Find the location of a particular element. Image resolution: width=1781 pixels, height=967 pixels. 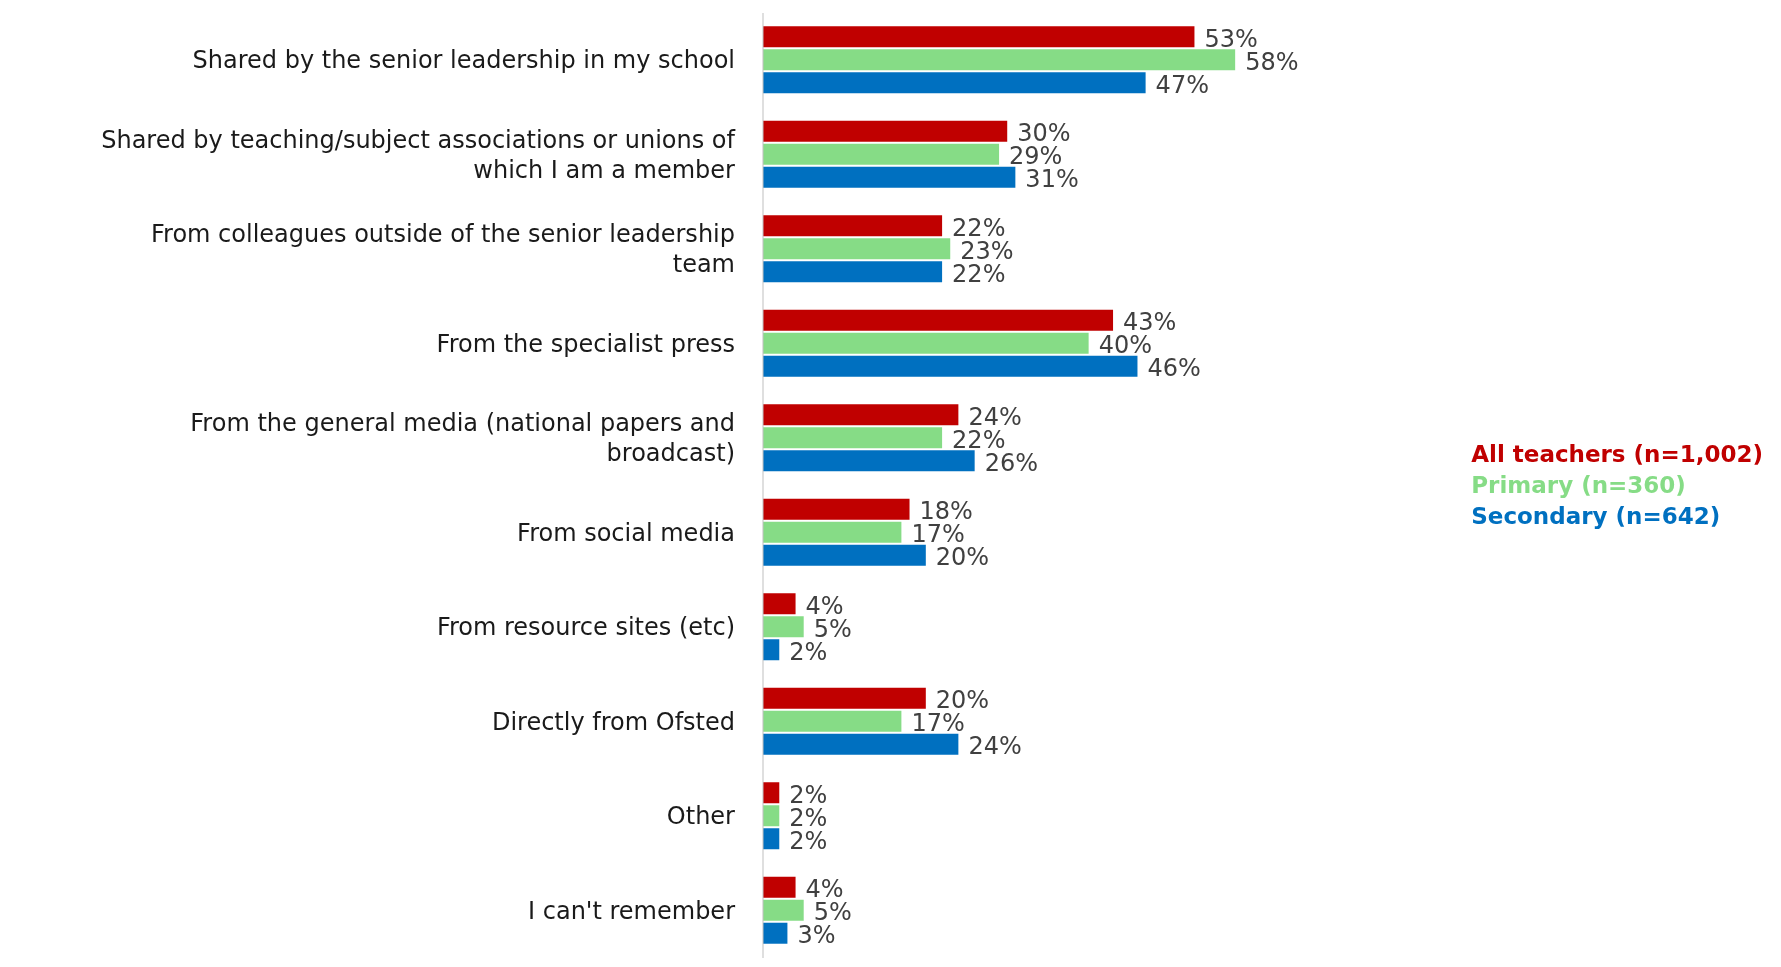

data-label: 3% is located at coordinates (816, 935).